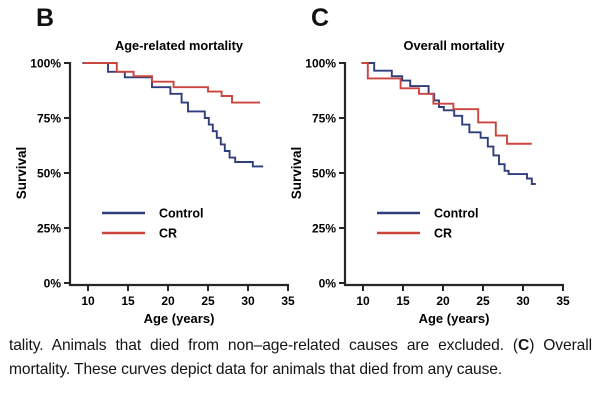  Describe the element at coordinates (524, 345) in the screenshot. I see `caption-text-bold-c: C` at that location.